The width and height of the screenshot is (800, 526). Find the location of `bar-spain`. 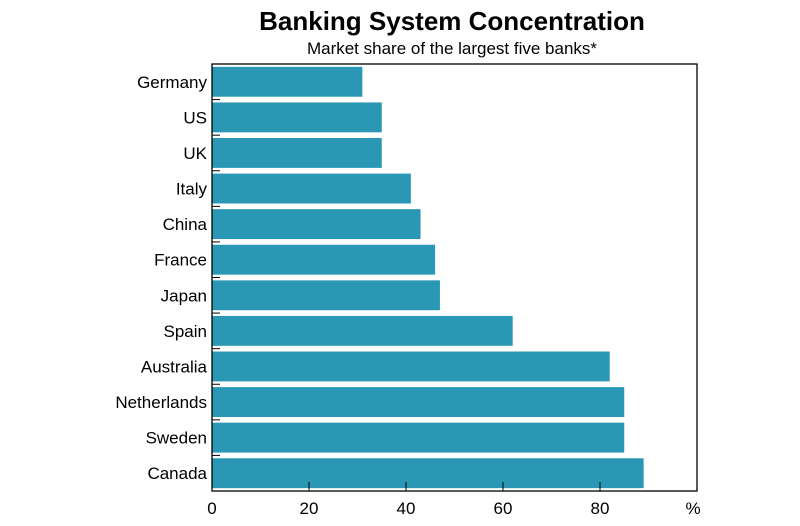

bar-spain is located at coordinates (362, 330).